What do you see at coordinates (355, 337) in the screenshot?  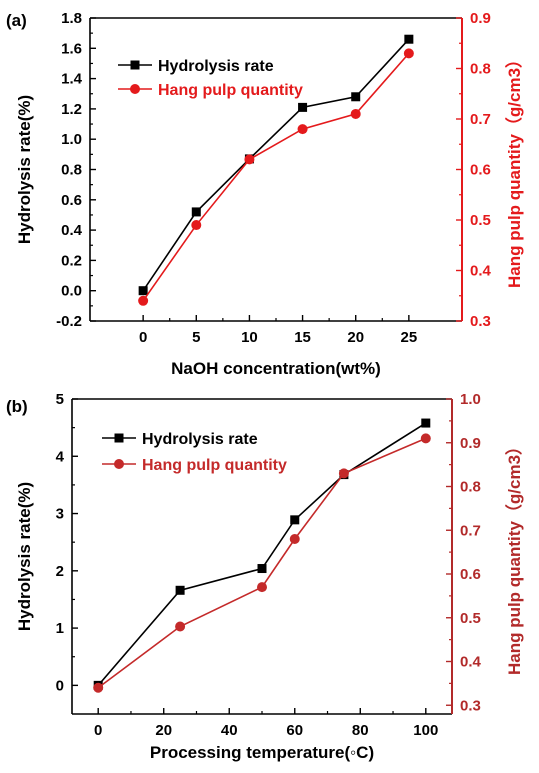 I see `panel-a-x-tick-label: 20` at bounding box center [355, 337].